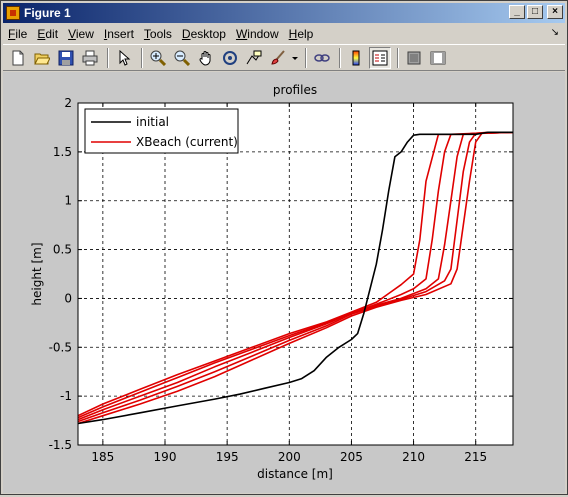 The image size is (568, 497). Describe the element at coordinates (84, 33) in the screenshot. I see `menu-label-rest: iew` at that location.